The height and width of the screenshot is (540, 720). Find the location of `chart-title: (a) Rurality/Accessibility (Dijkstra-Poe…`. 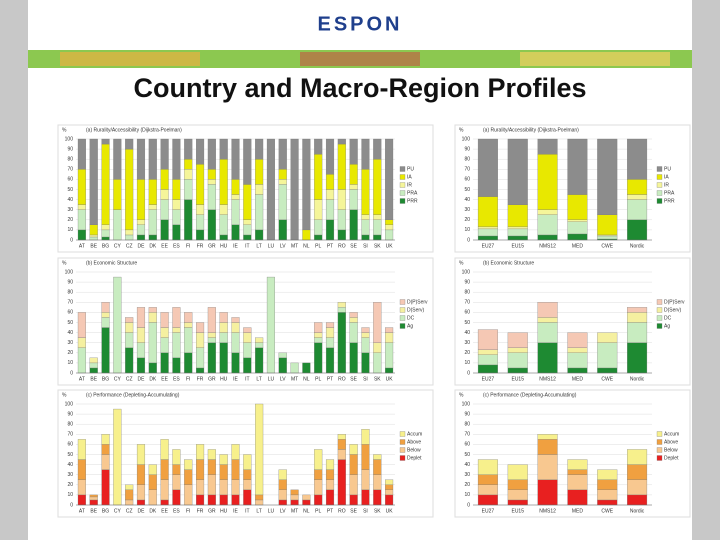

chart-title: (a) Rurality/Accessibility (Dijkstra-Poe… is located at coordinates (134, 130).